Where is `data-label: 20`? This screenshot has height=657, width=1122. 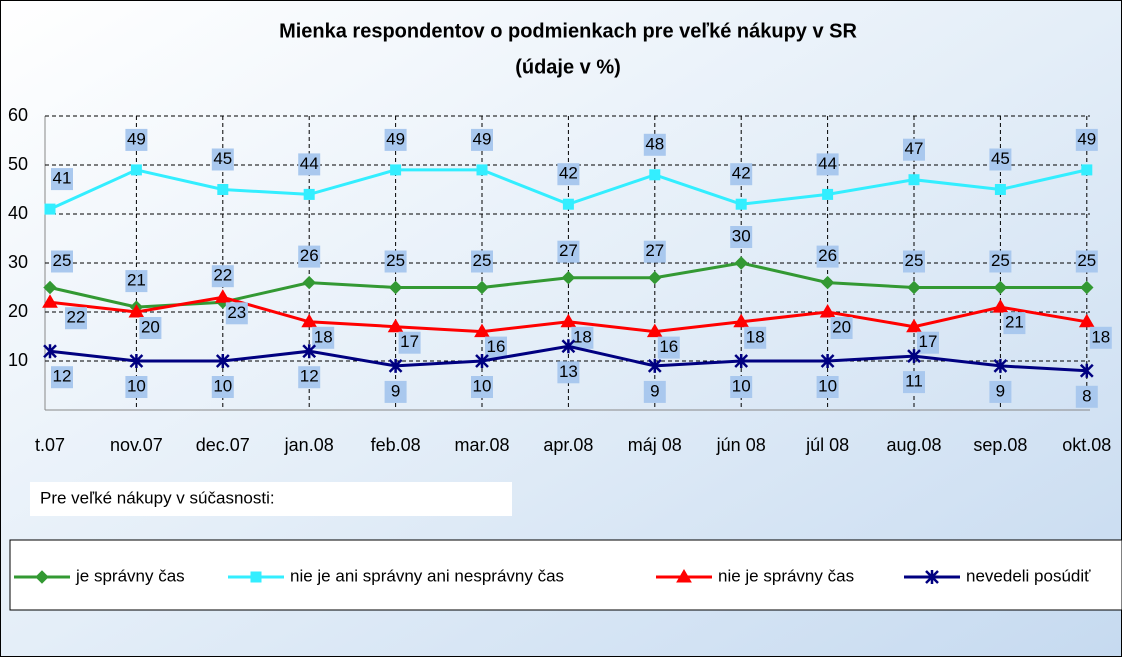 data-label: 20 is located at coordinates (150, 326).